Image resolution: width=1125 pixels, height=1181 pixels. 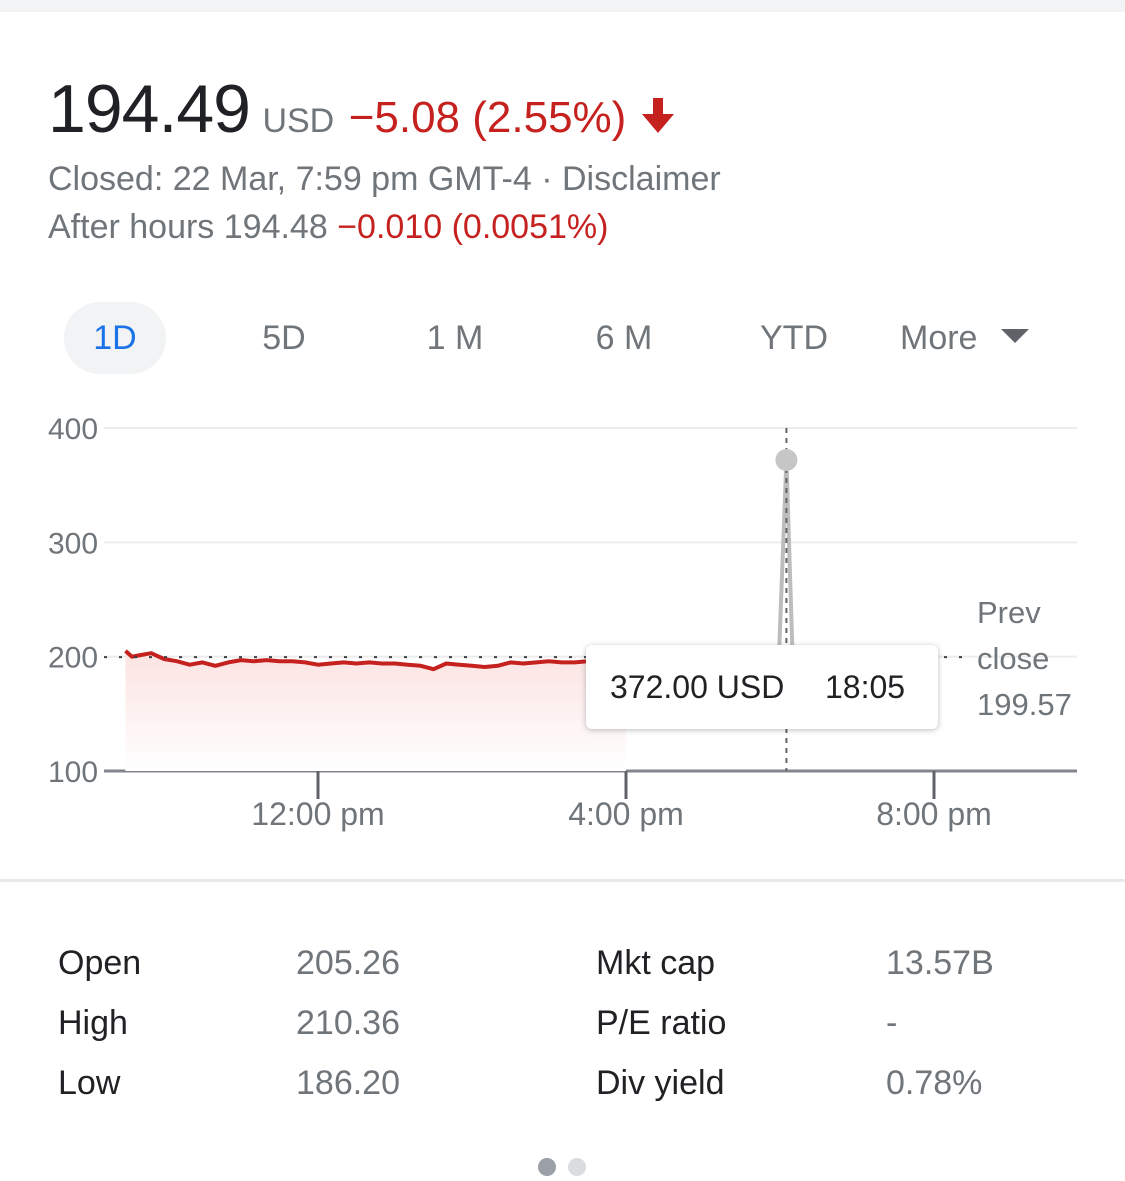 I want to click on tooltip-time: 18:05, so click(x=865, y=687).